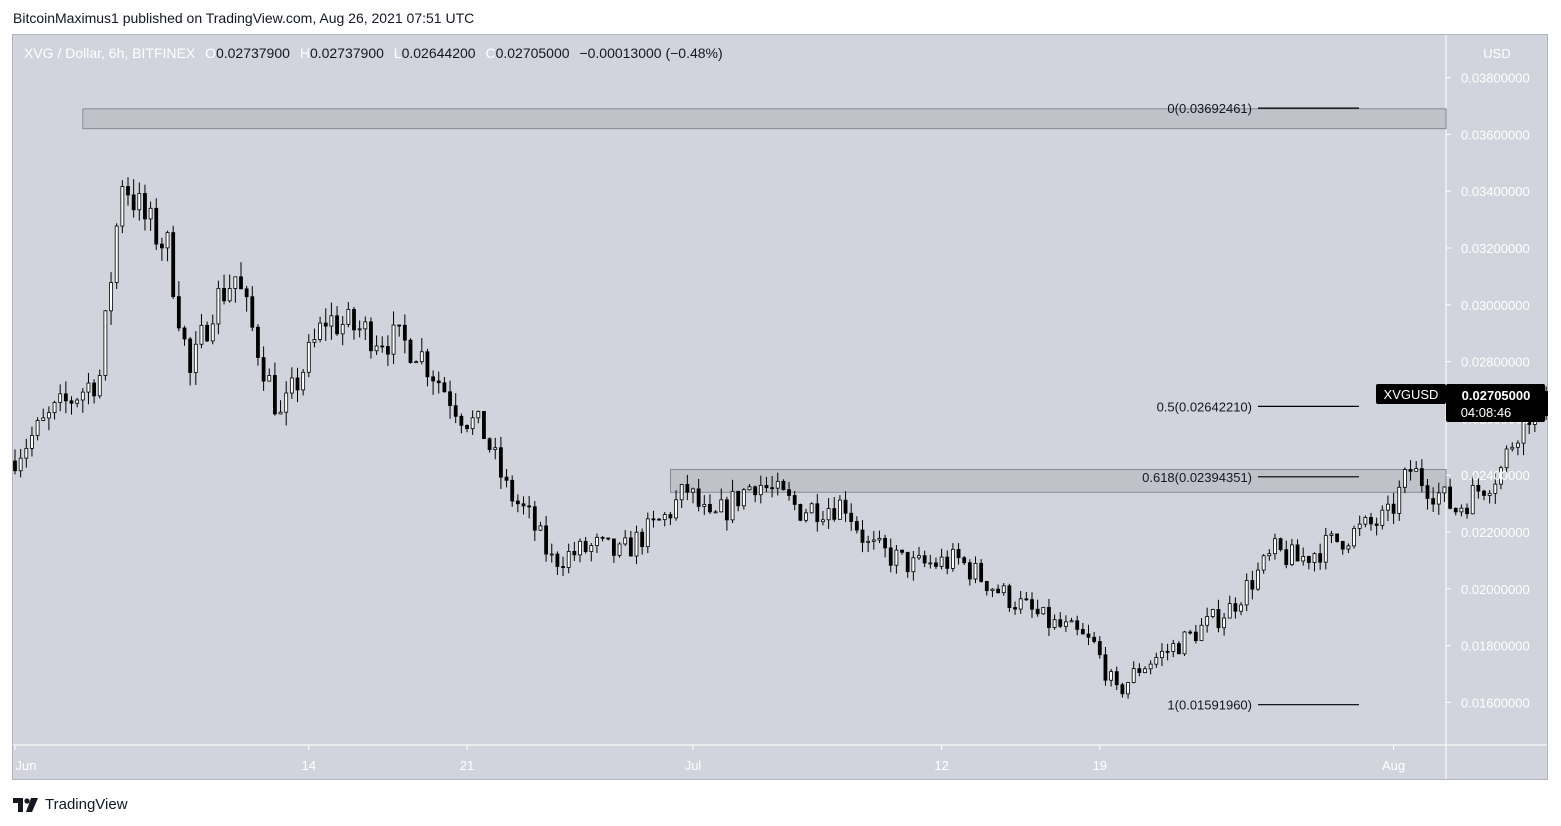 This screenshot has width=1561, height=826. Describe the element at coordinates (346, 53) in the screenshot. I see `high-value: 0.02737900` at that location.